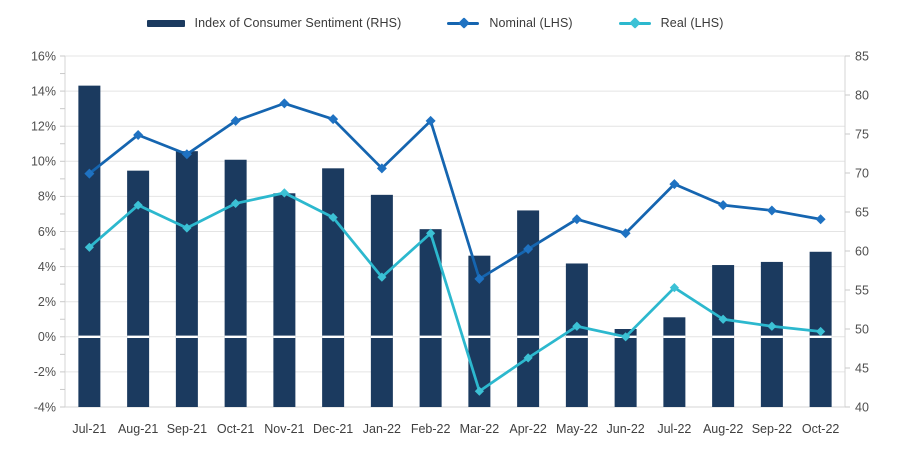  I want to click on legend-label-nominal: Nominal (LHS), so click(531, 23).